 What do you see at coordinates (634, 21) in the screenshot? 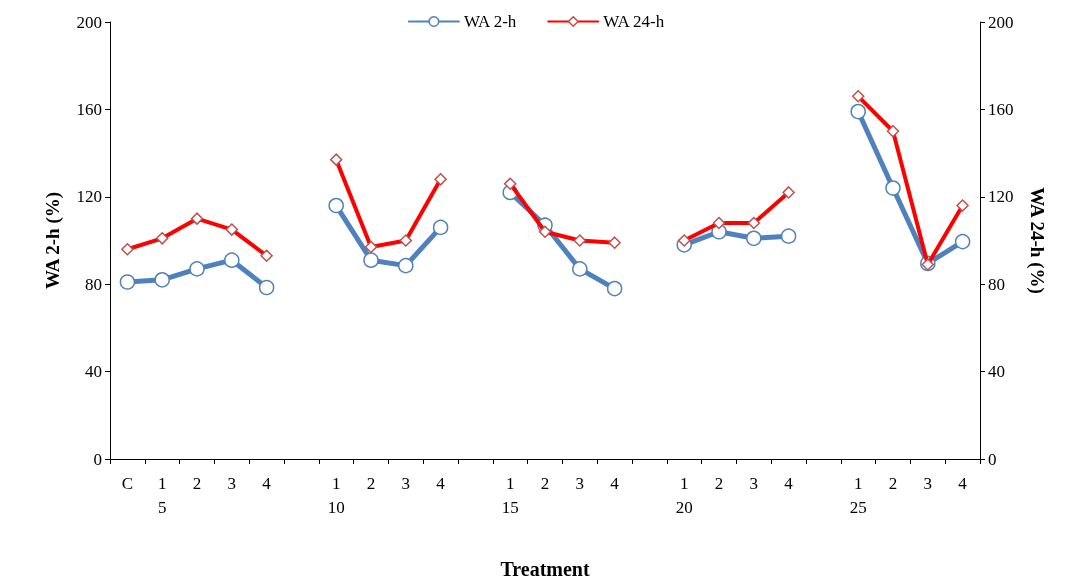
I see `legend-label: WA 24-h` at bounding box center [634, 21].